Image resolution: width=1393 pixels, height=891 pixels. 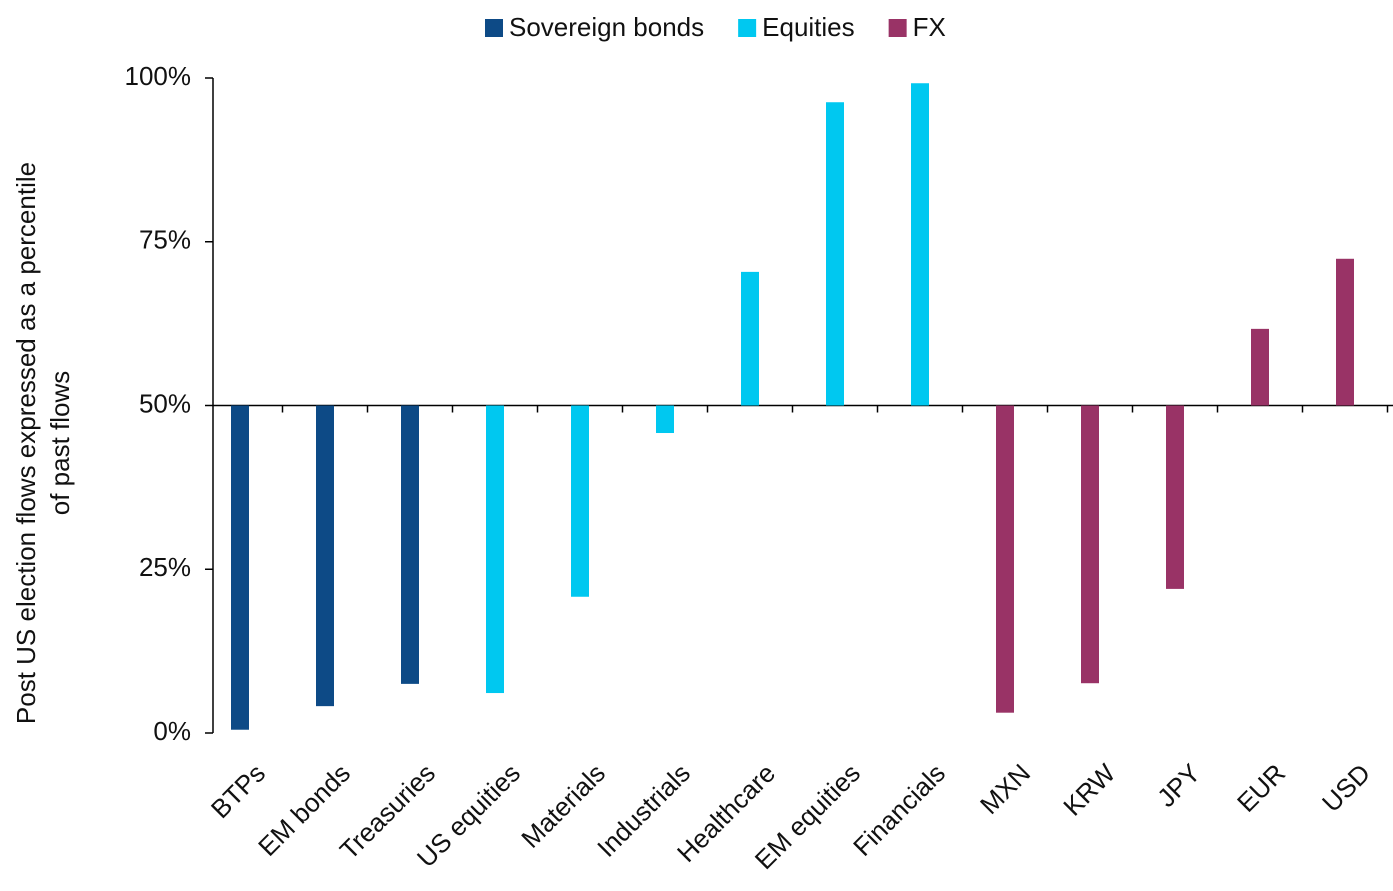 I want to click on legend-label: FX, so click(x=929, y=27).